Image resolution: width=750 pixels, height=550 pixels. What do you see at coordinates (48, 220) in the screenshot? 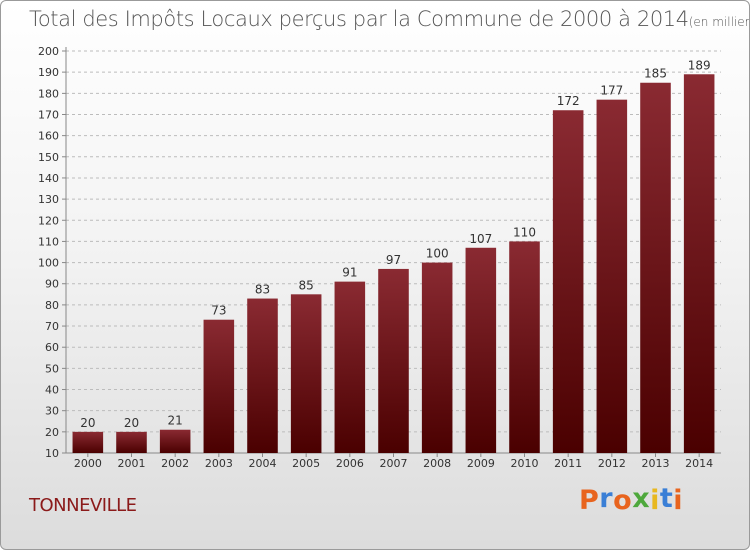
I see `y-tick-label: 120` at bounding box center [48, 220].